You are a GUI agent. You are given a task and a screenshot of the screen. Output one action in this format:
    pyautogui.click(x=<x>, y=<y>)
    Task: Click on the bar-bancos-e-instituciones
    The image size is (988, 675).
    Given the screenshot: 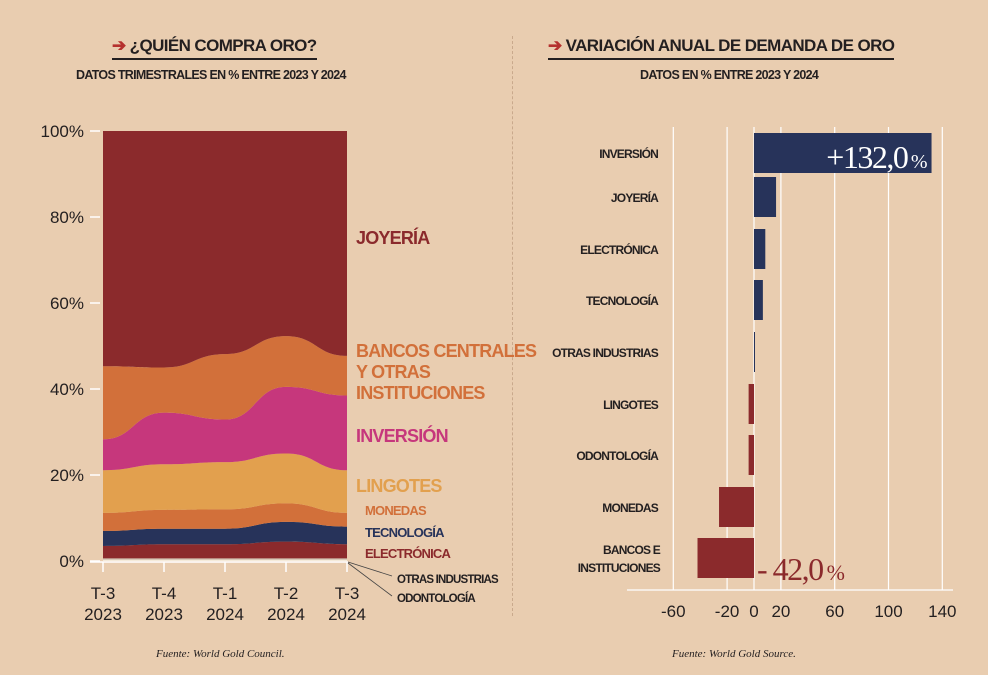 What is the action you would take?
    pyautogui.click(x=725, y=558)
    